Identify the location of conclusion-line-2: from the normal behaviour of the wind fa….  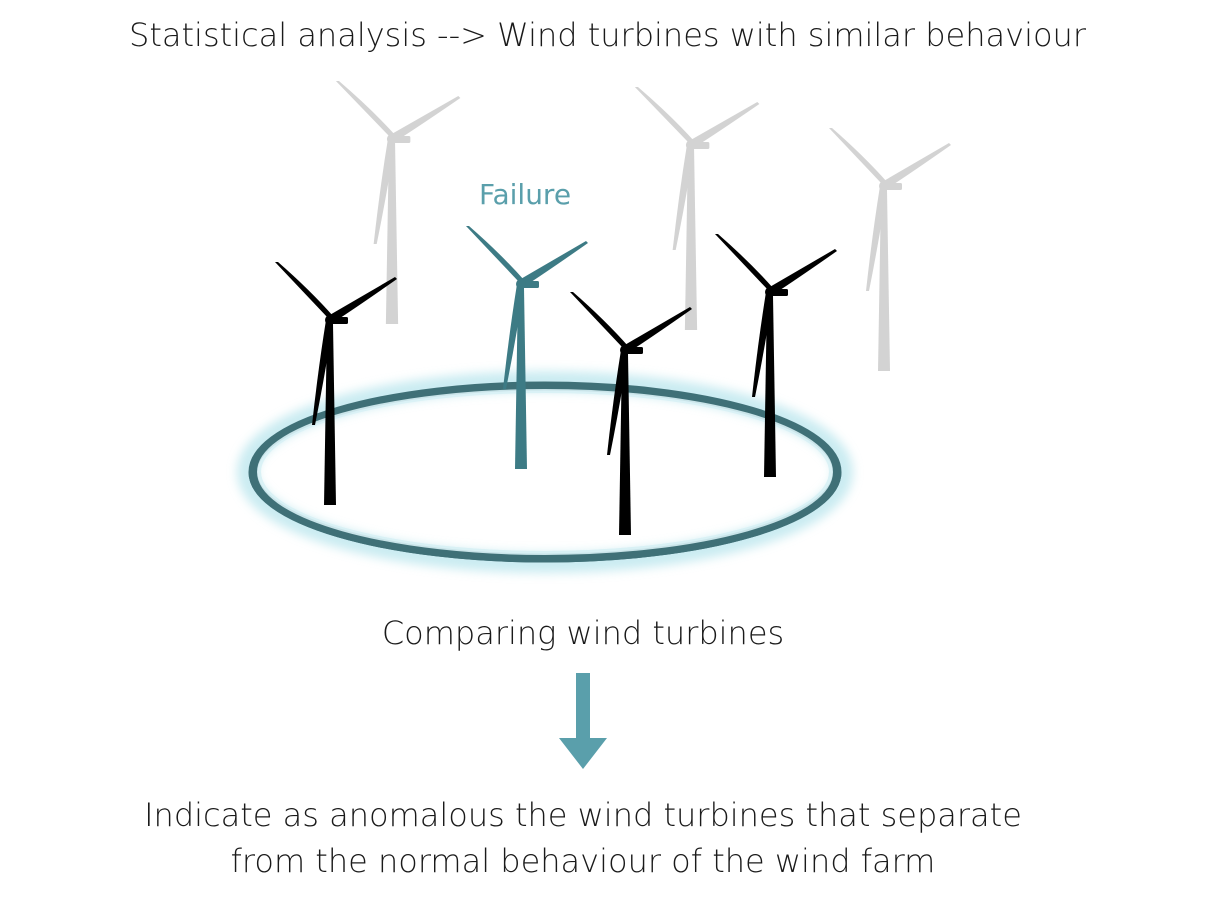
(583, 861).